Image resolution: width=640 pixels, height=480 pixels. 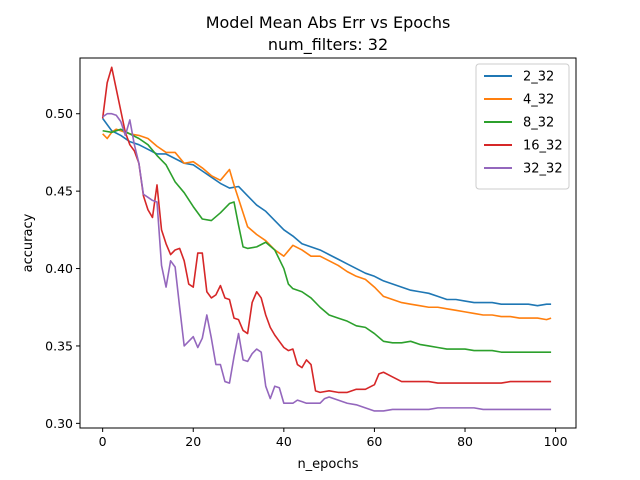 I want to click on x-tick-label: 60, so click(x=374, y=441).